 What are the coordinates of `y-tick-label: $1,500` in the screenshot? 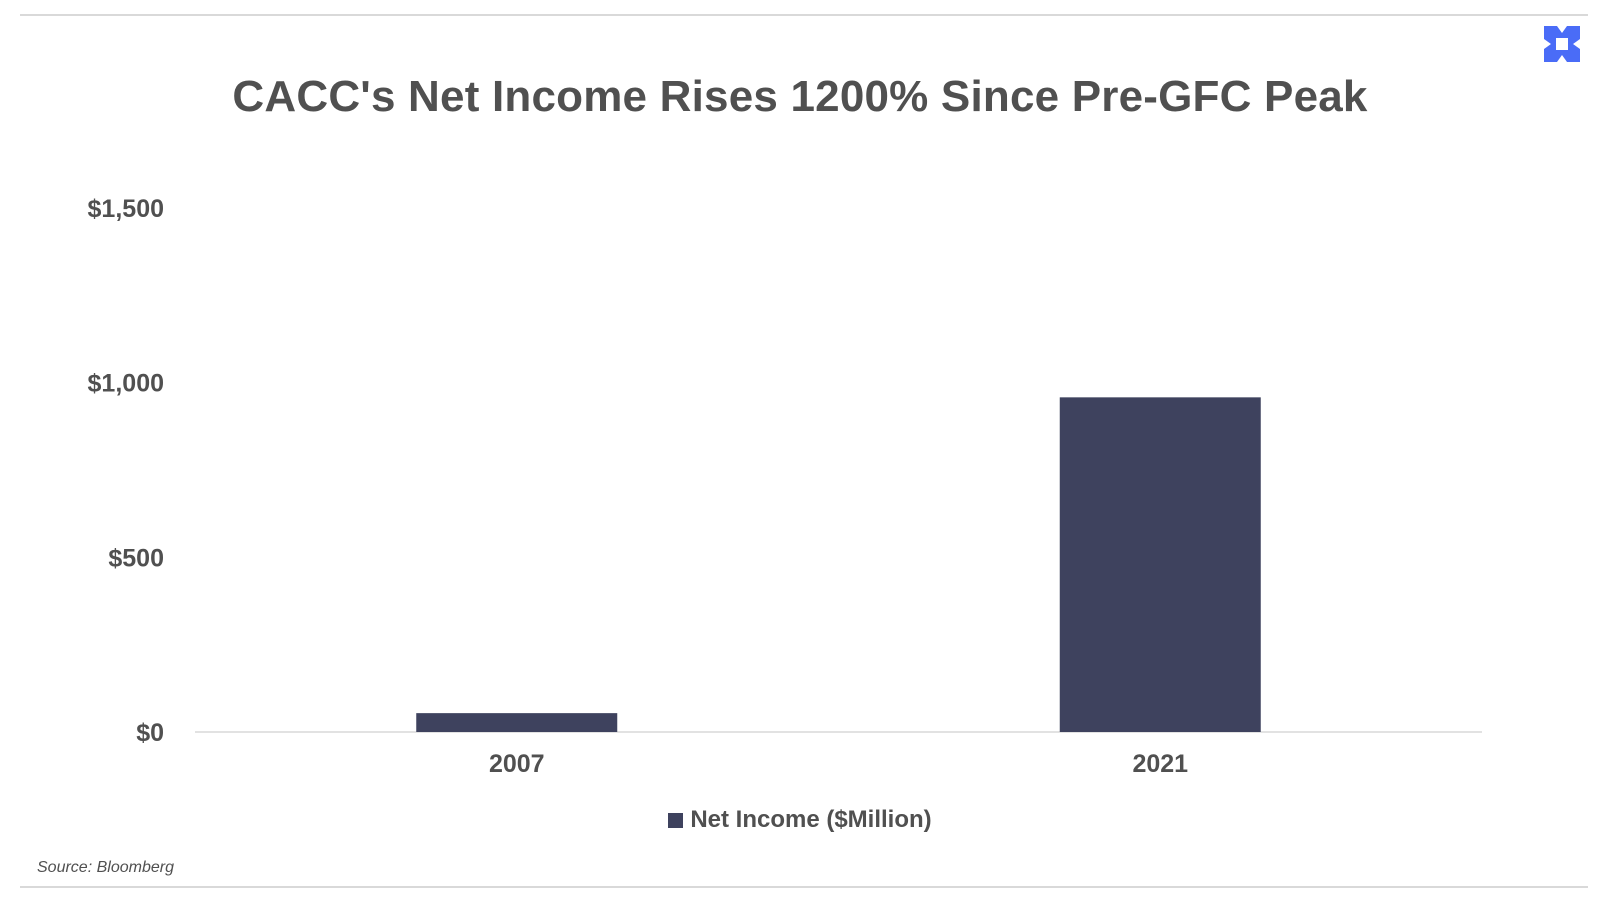 It's located at (126, 209).